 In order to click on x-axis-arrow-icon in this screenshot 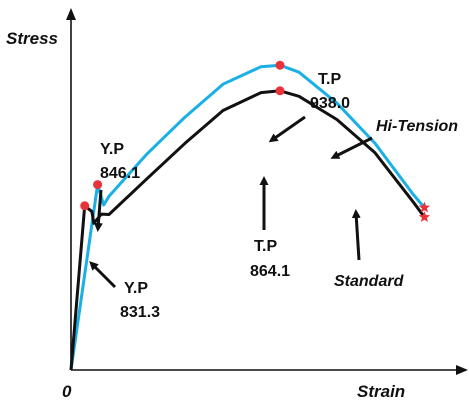, I will do `click(462, 370)`.